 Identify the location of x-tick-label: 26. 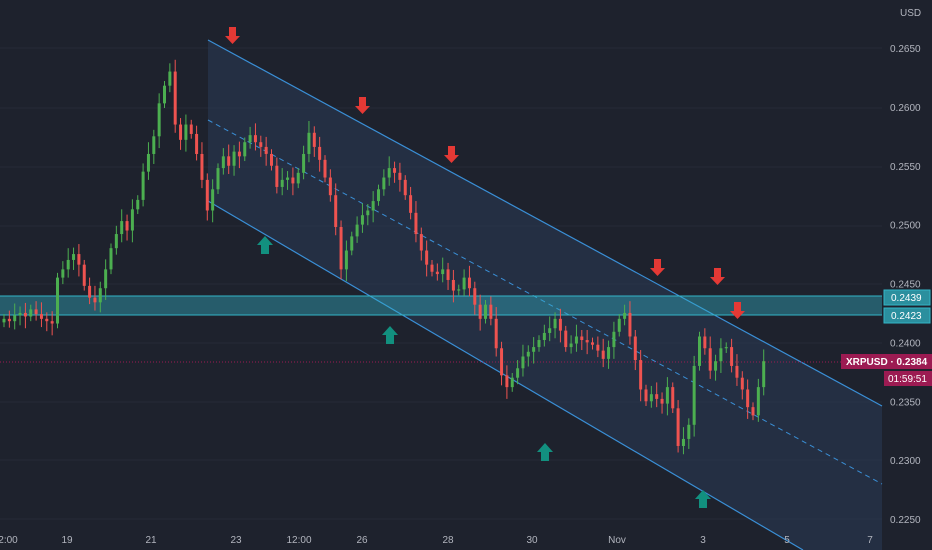
(362, 540).